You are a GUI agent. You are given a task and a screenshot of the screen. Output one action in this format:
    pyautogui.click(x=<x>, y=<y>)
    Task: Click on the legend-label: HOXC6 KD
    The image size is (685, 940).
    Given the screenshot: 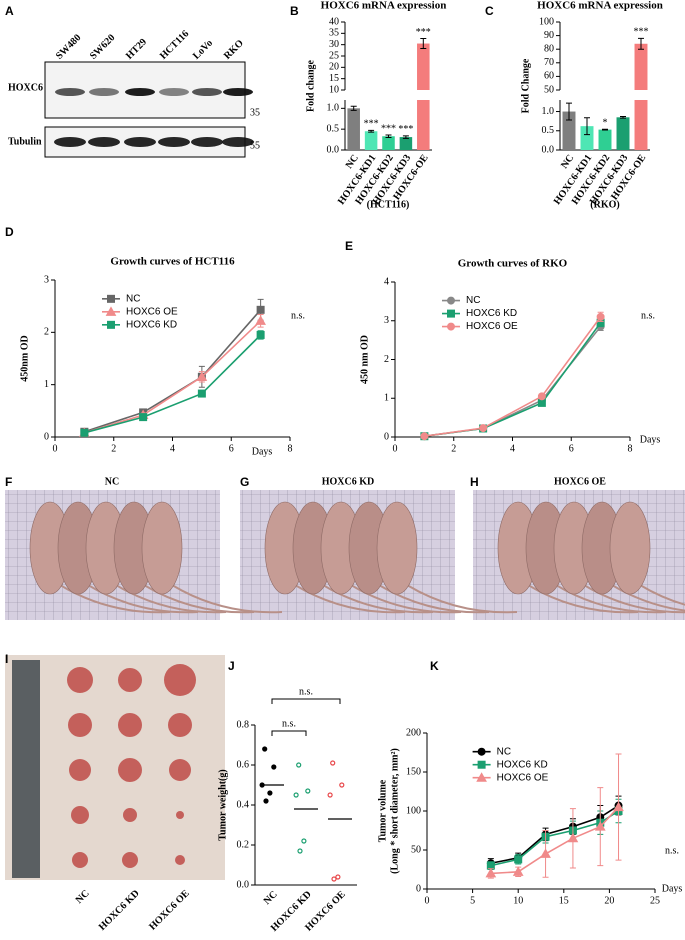 What is the action you would take?
    pyautogui.click(x=151, y=324)
    